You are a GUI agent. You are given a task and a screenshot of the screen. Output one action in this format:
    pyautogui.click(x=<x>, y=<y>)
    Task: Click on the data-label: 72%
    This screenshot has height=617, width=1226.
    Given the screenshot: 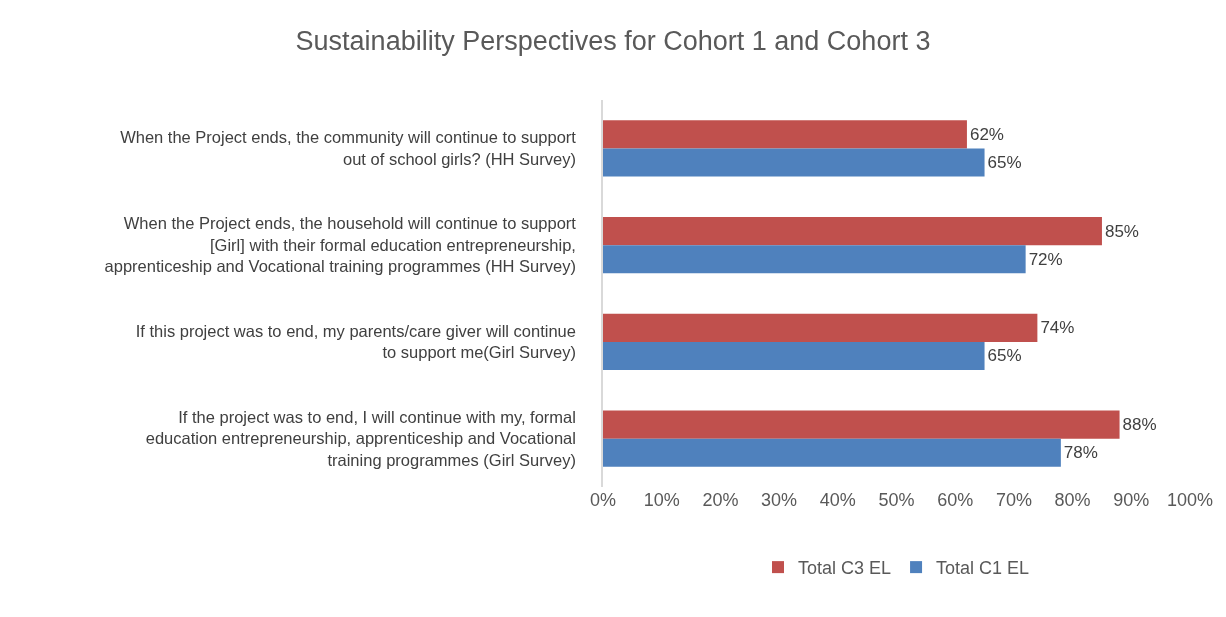 What is the action you would take?
    pyautogui.click(x=1045, y=259)
    